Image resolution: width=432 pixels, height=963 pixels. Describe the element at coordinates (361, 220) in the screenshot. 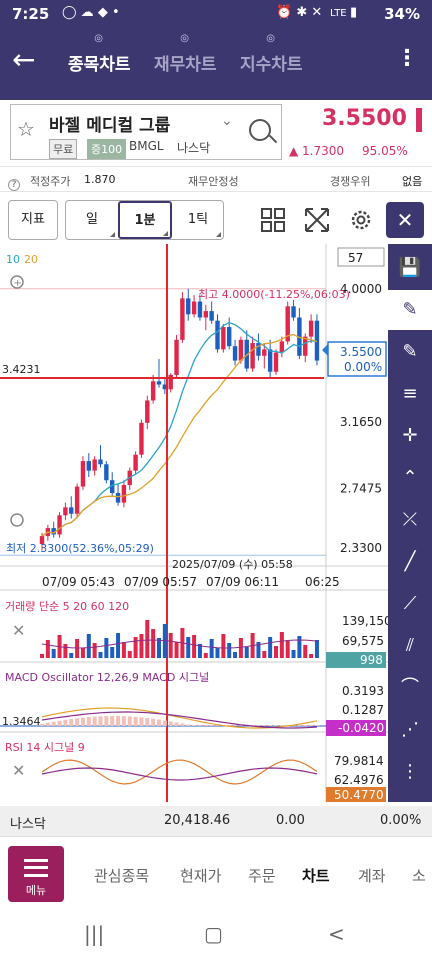

I see `settings-gear-icon` at that location.